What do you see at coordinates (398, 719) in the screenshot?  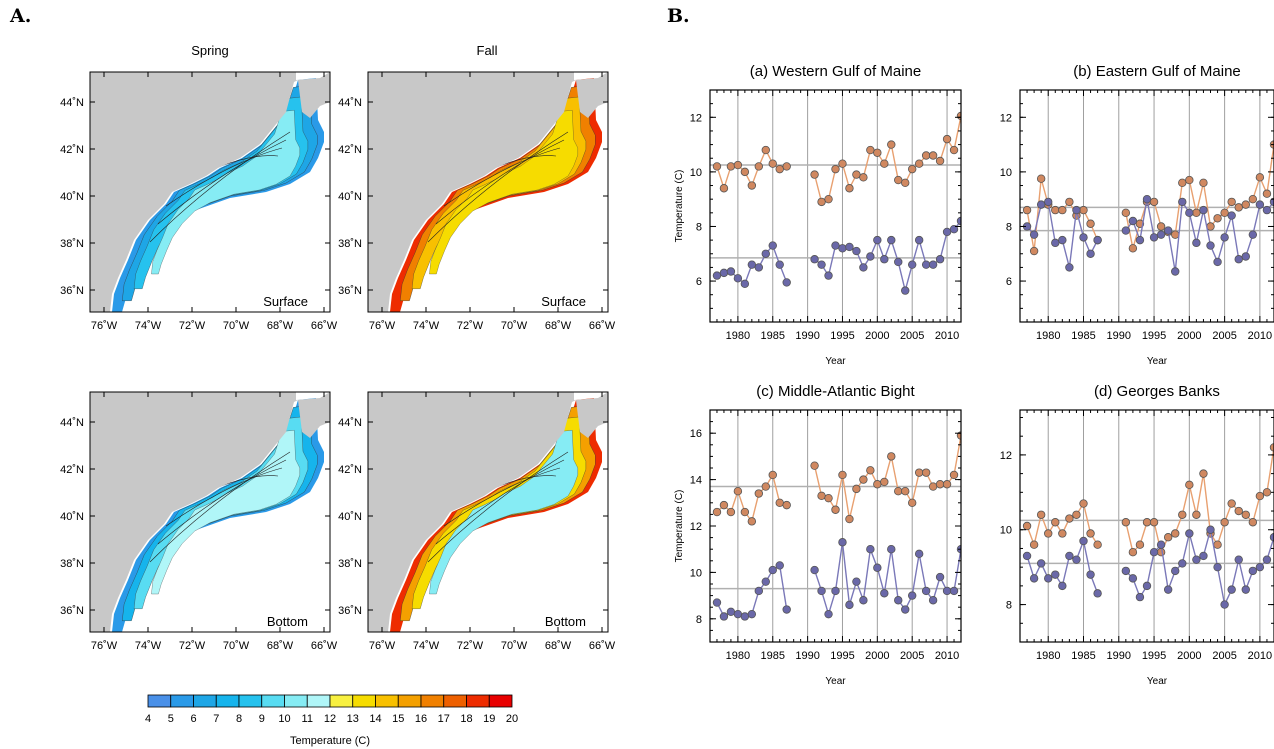 I see `colorbar-tick-label: 15` at bounding box center [398, 719].